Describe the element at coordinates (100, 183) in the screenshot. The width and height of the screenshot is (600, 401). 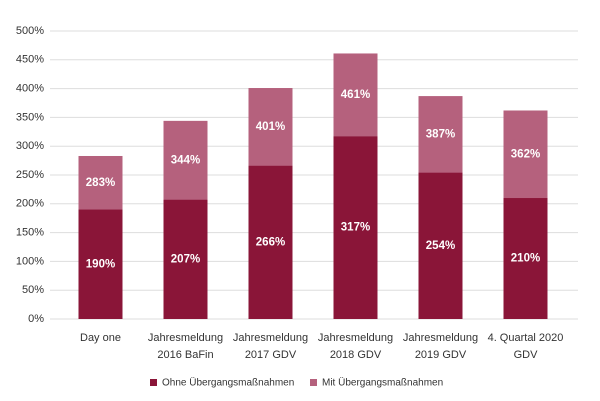
I see `value-label: 283%` at that location.